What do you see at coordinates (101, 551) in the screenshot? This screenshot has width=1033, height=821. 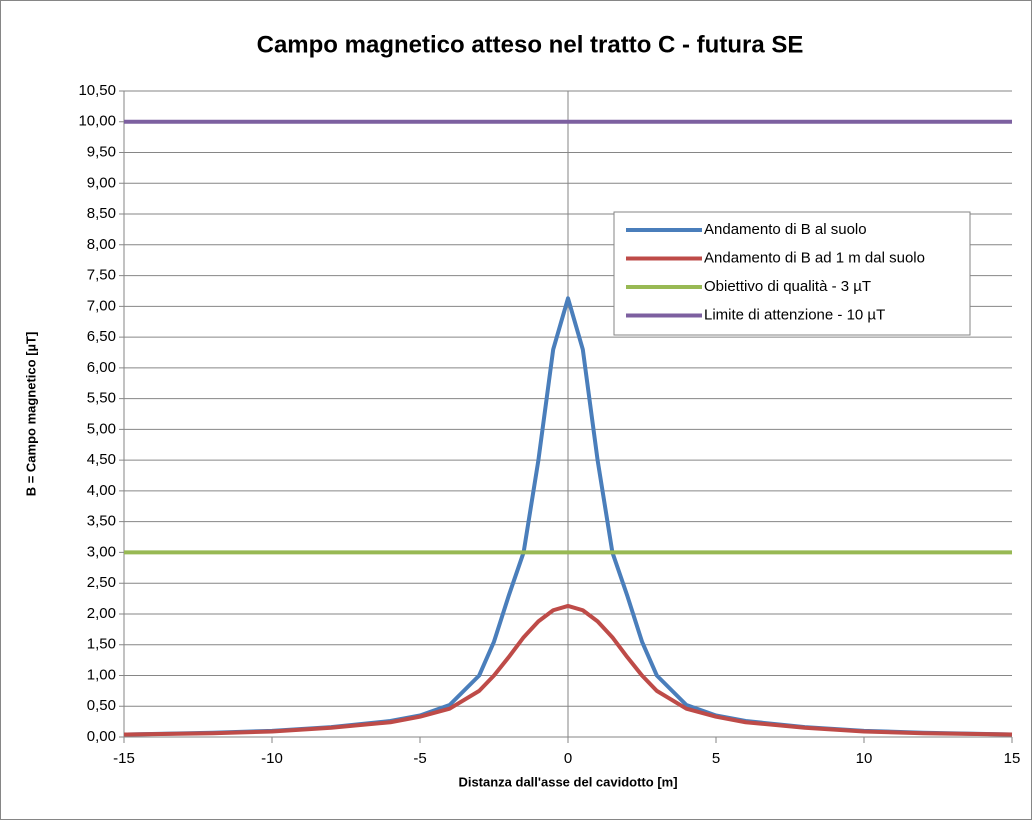 I see `y-tick-label: 3,00` at bounding box center [101, 551].